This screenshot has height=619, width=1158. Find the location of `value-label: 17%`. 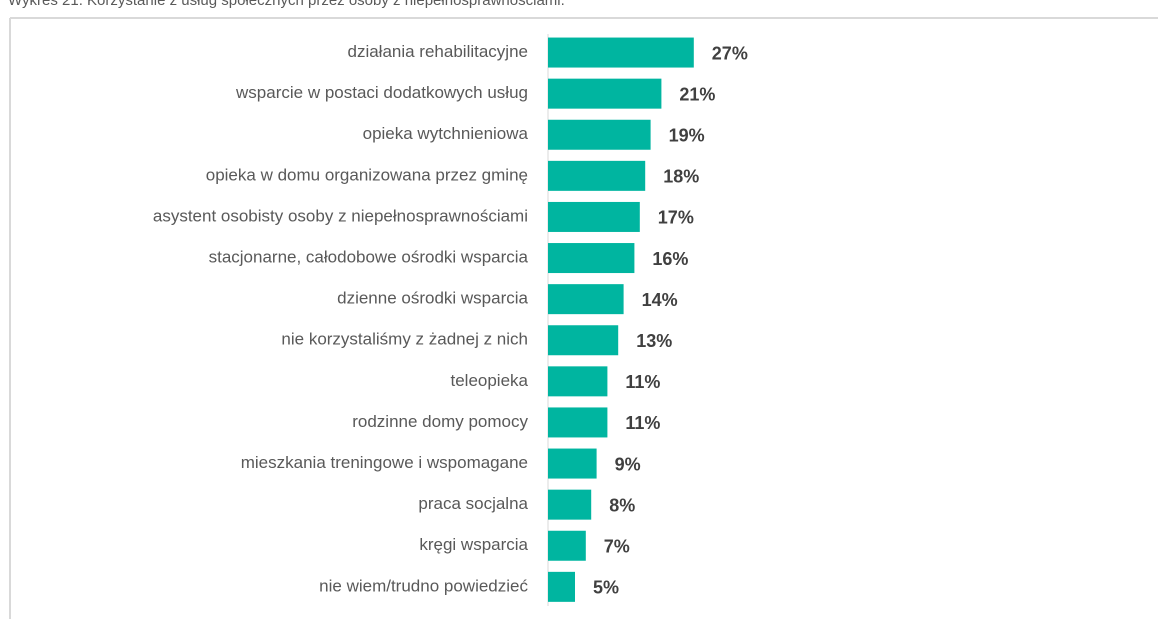

value-label: 17% is located at coordinates (676, 218).